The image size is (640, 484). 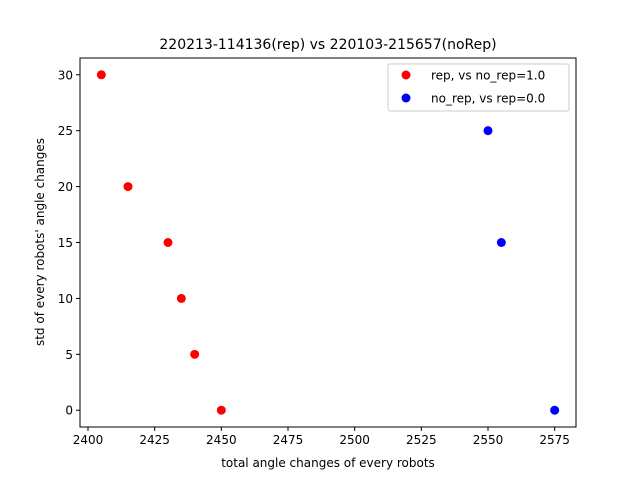 What do you see at coordinates (69, 411) in the screenshot?
I see `y-tick-label: 0` at bounding box center [69, 411].